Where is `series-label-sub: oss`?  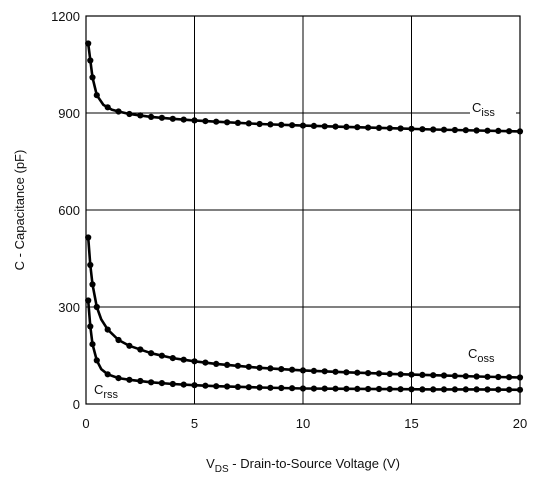 series-label-sub: oss is located at coordinates (486, 359).